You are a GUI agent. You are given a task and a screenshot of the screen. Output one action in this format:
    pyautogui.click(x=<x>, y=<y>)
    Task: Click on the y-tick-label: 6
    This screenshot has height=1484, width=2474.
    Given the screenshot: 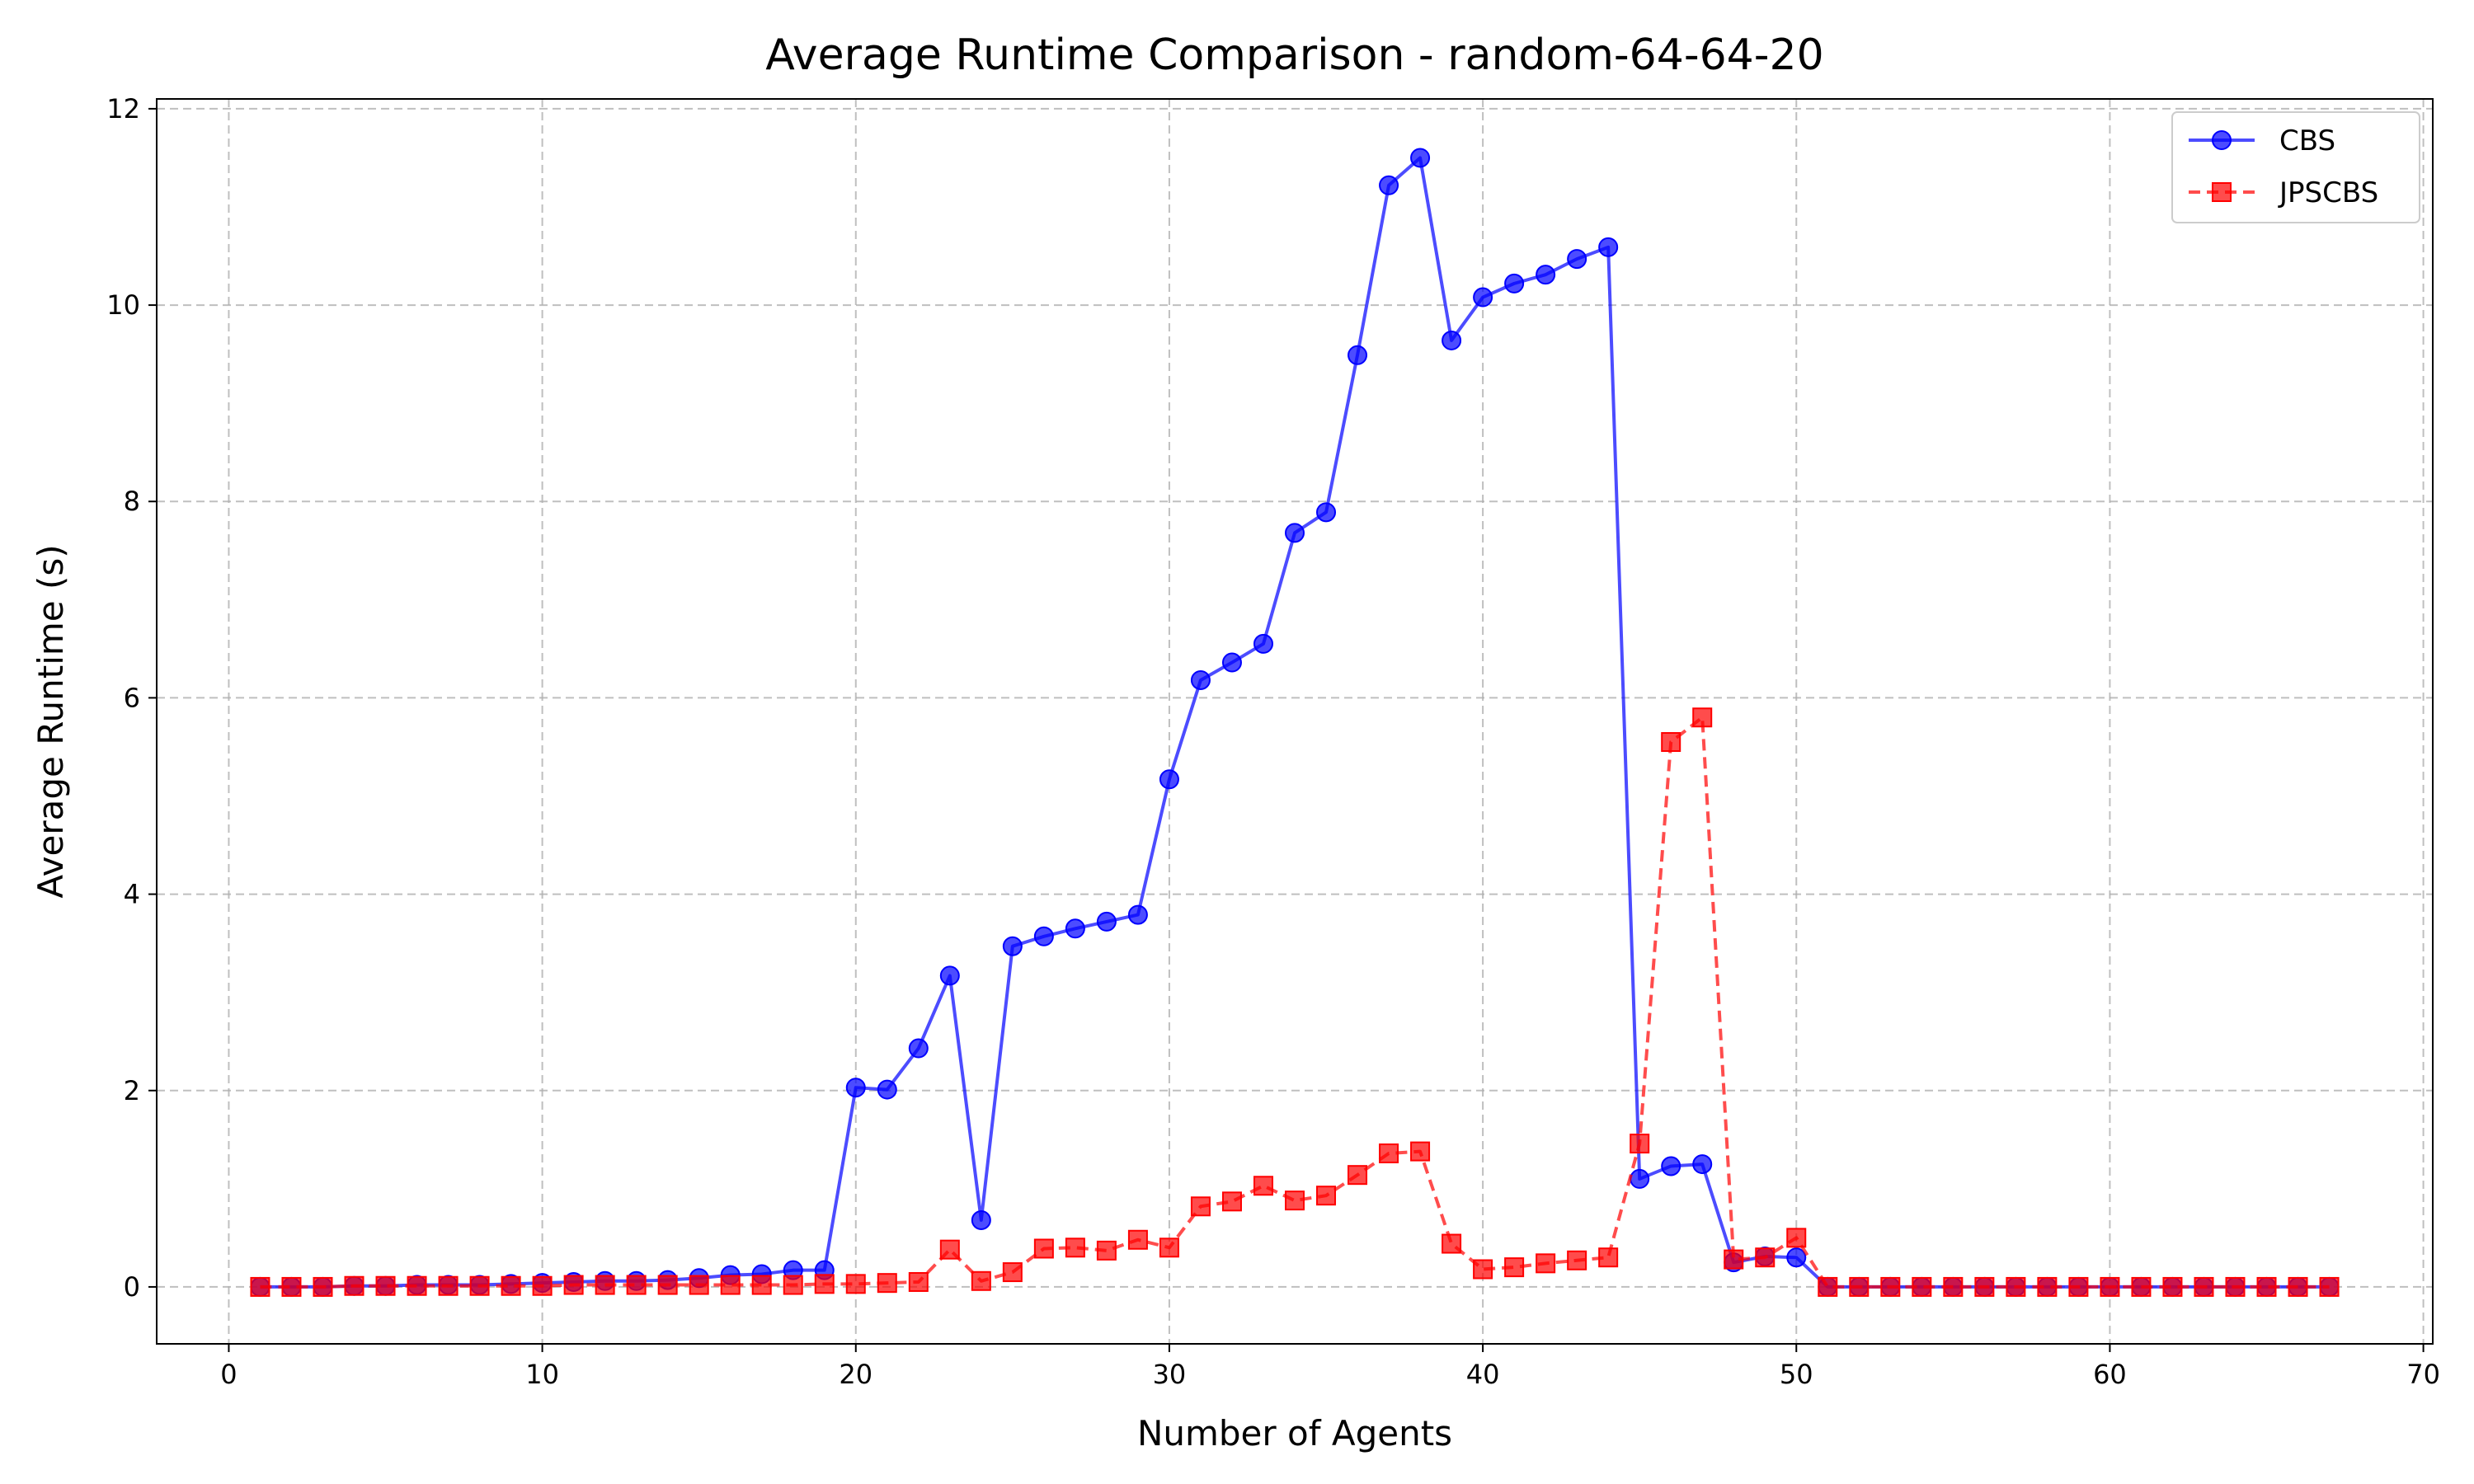 What is the action you would take?
    pyautogui.click(x=132, y=697)
    